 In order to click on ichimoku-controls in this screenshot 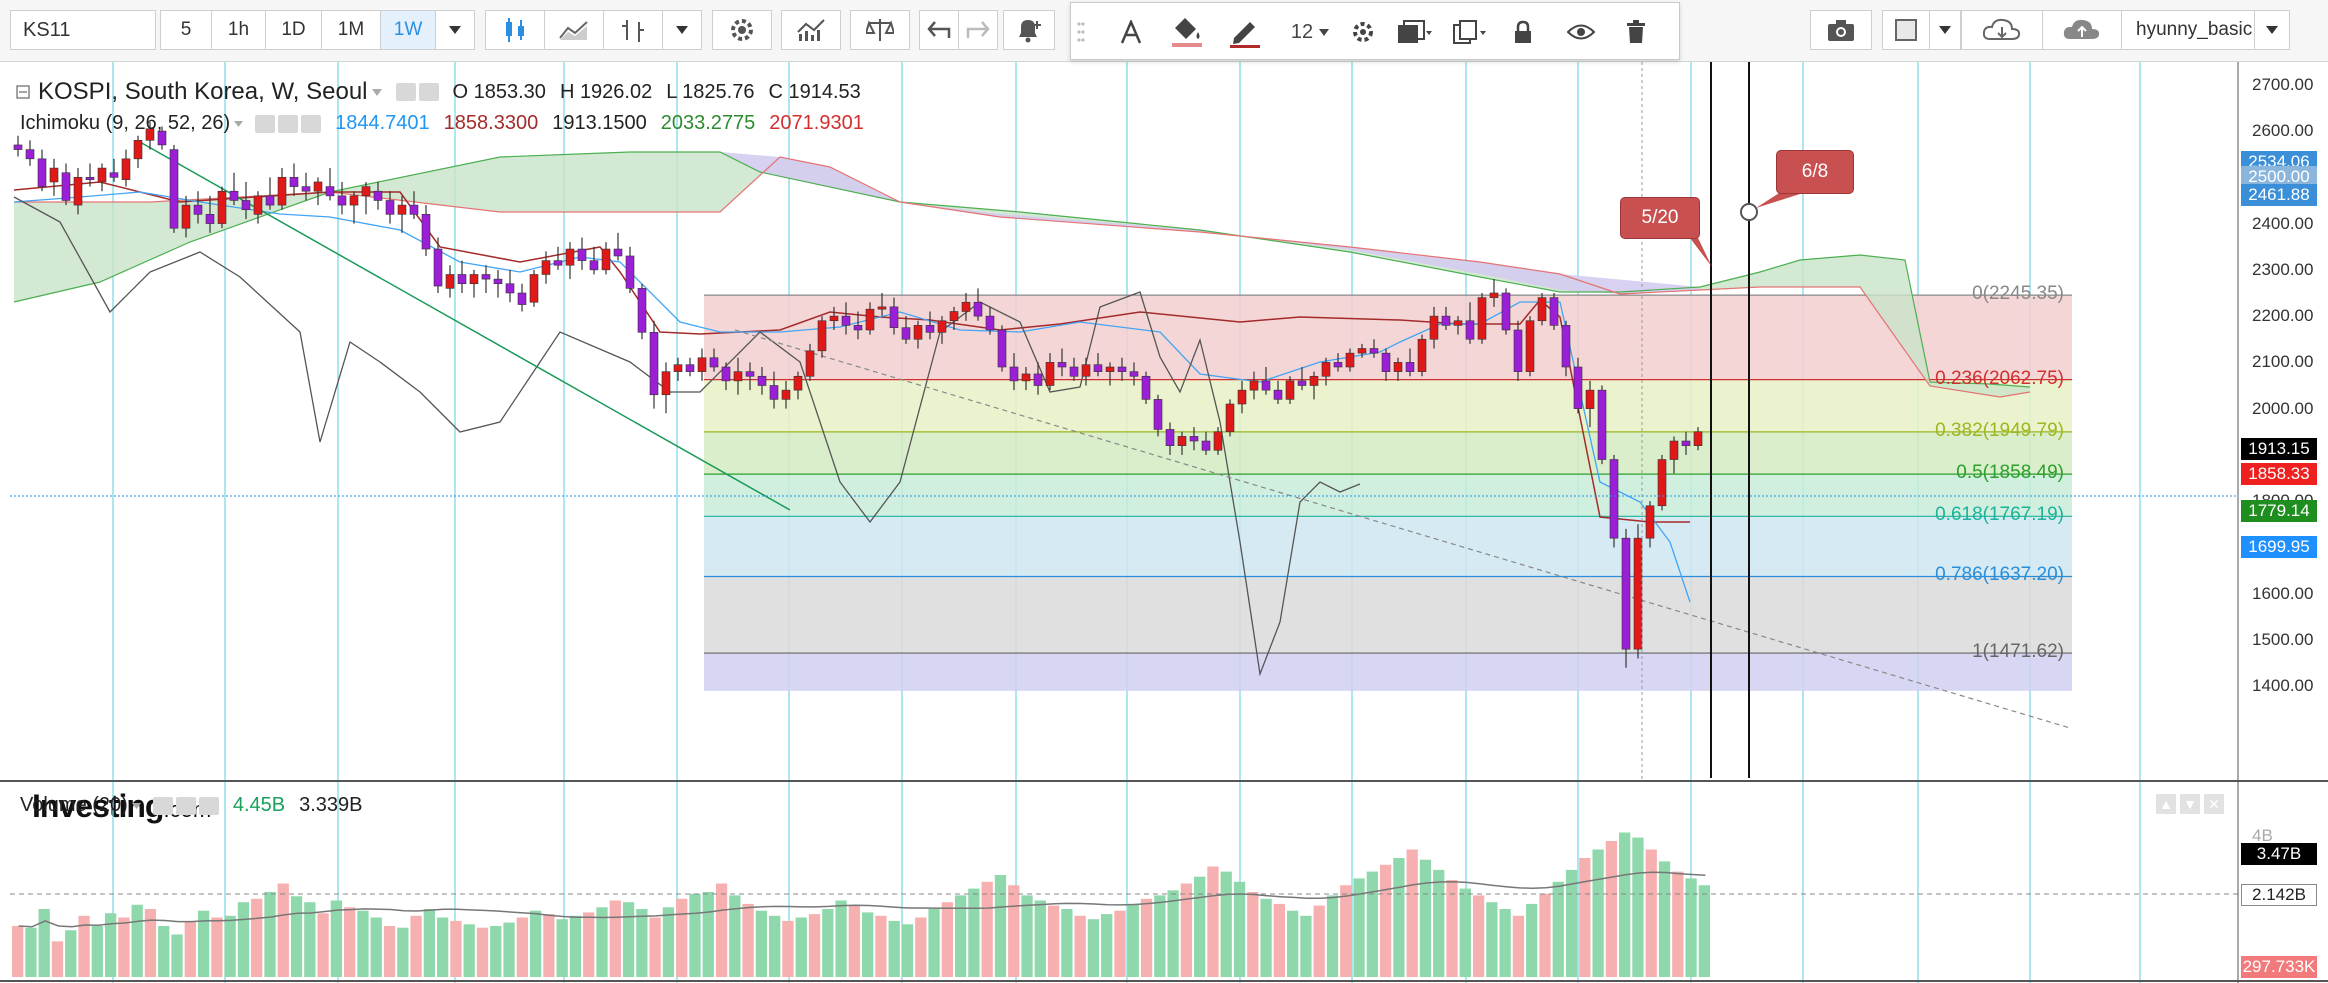, I will do `click(288, 123)`.